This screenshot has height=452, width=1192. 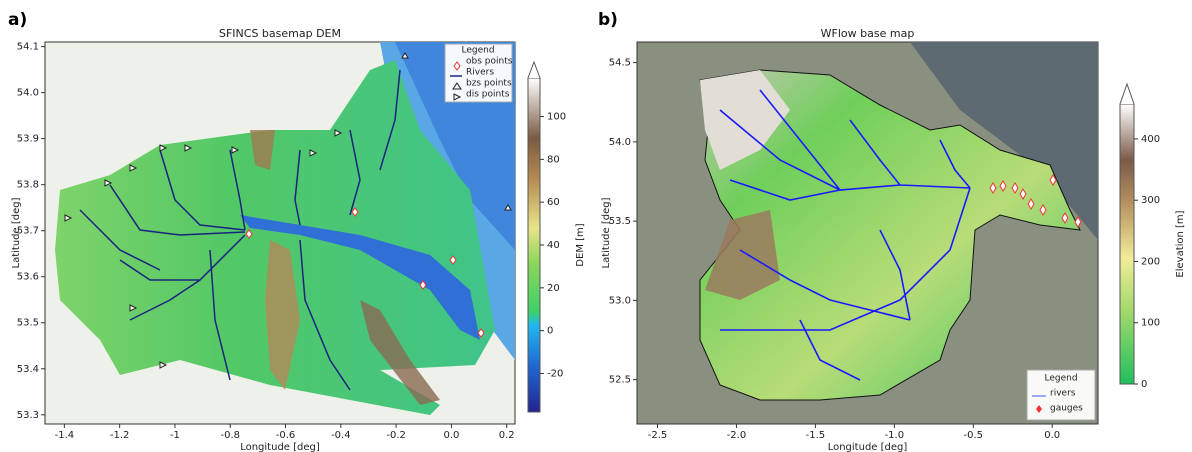 I want to click on chart-title: SFINCS basemap DEM, so click(x=280, y=33).